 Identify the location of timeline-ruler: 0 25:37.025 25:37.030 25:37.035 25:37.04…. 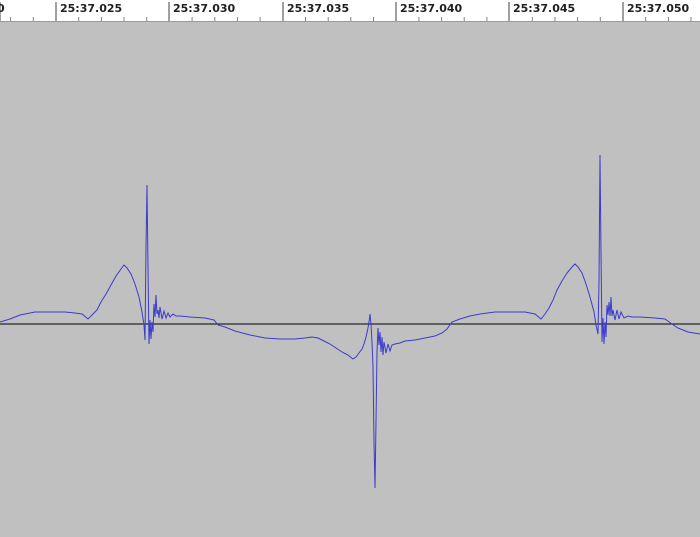
(350, 11).